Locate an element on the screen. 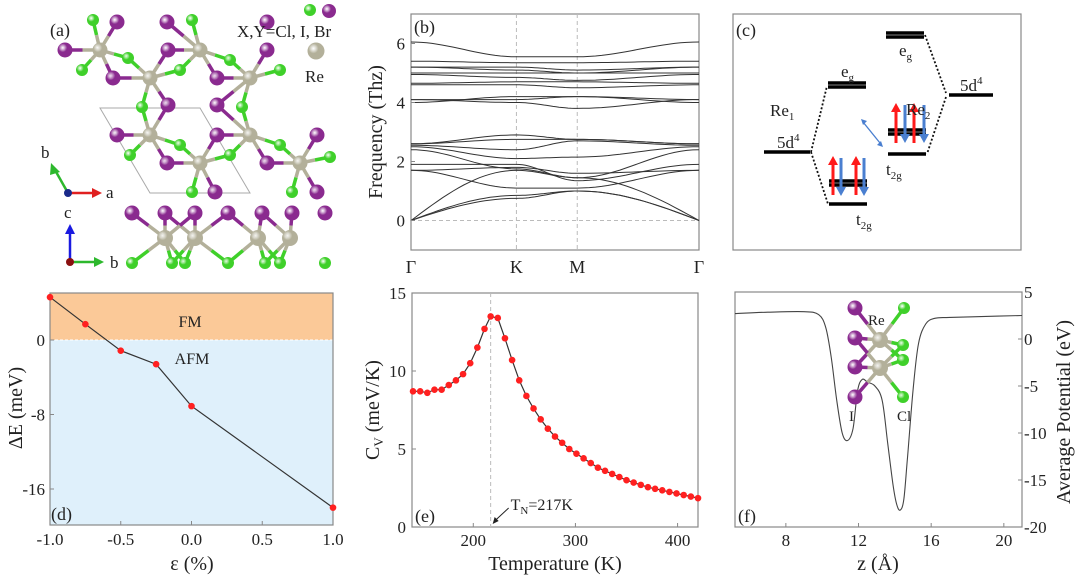 The height and width of the screenshot is (579, 1080). axis-b-label: b is located at coordinates (45, 152).